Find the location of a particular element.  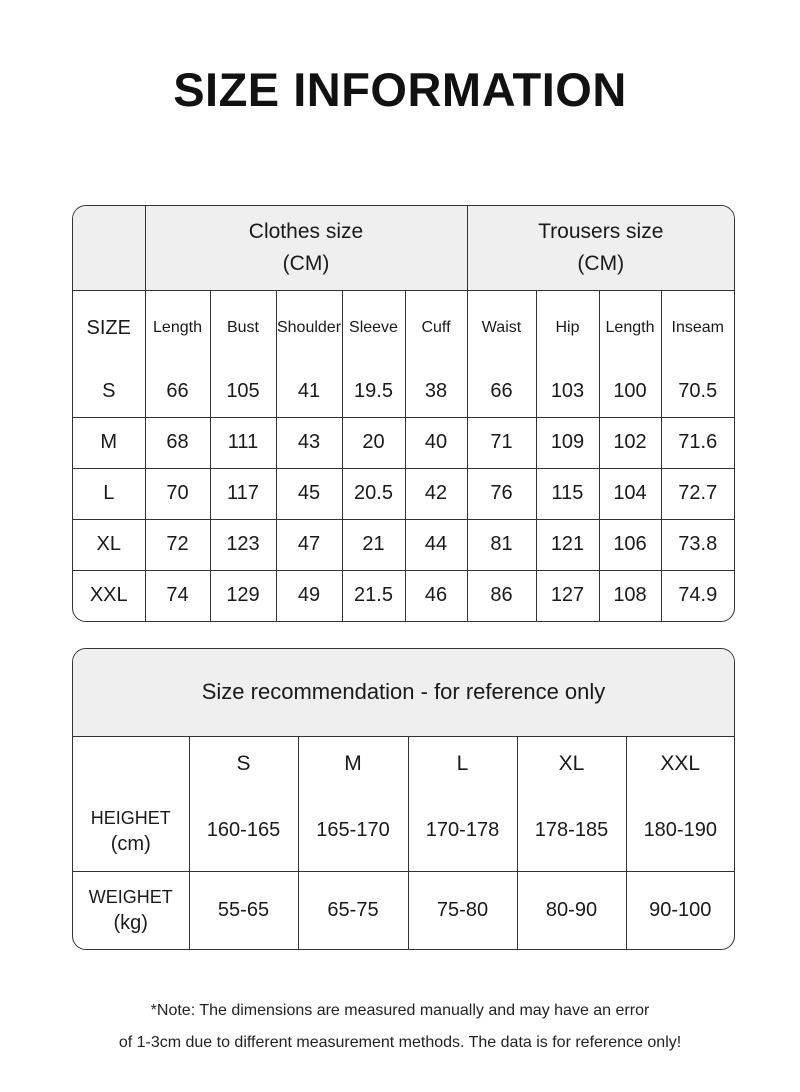

row-label: WEIGHET (kg) is located at coordinates (131, 910).